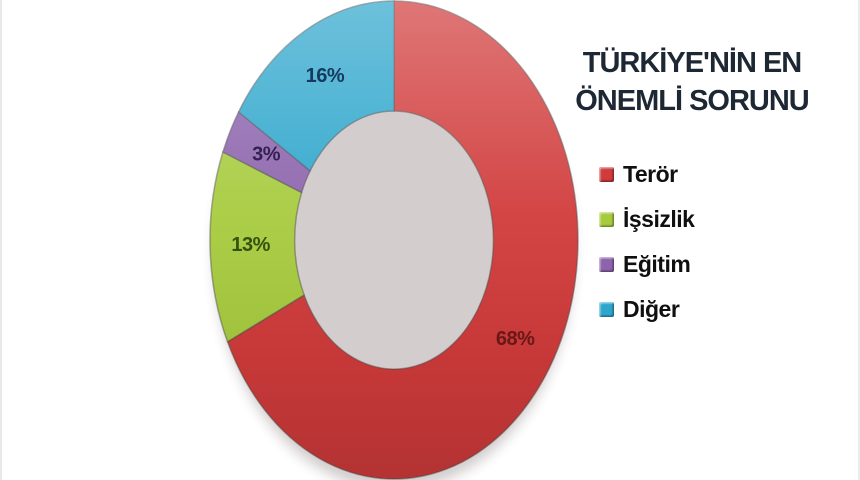 The height and width of the screenshot is (480, 860). Describe the element at coordinates (659, 218) in the screenshot. I see `legend-label-issizlik: İşsizlik` at that location.